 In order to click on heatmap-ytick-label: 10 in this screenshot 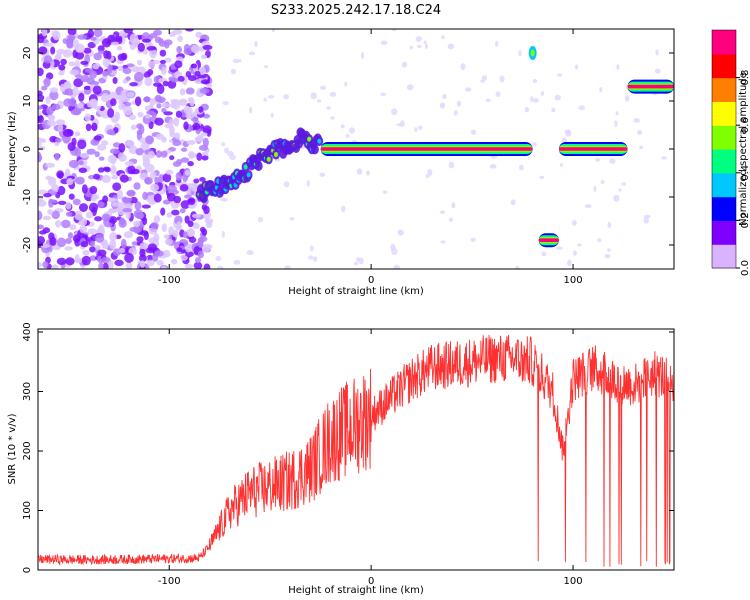, I will do `click(27, 101)`.